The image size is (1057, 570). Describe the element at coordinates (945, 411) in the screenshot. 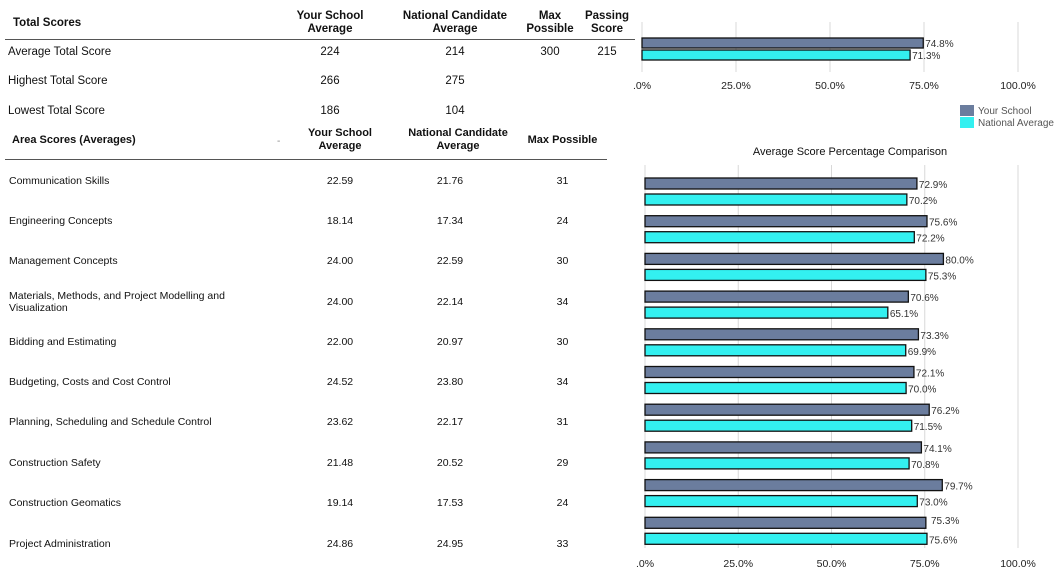

I see `bar-value-label: 76.2%` at that location.